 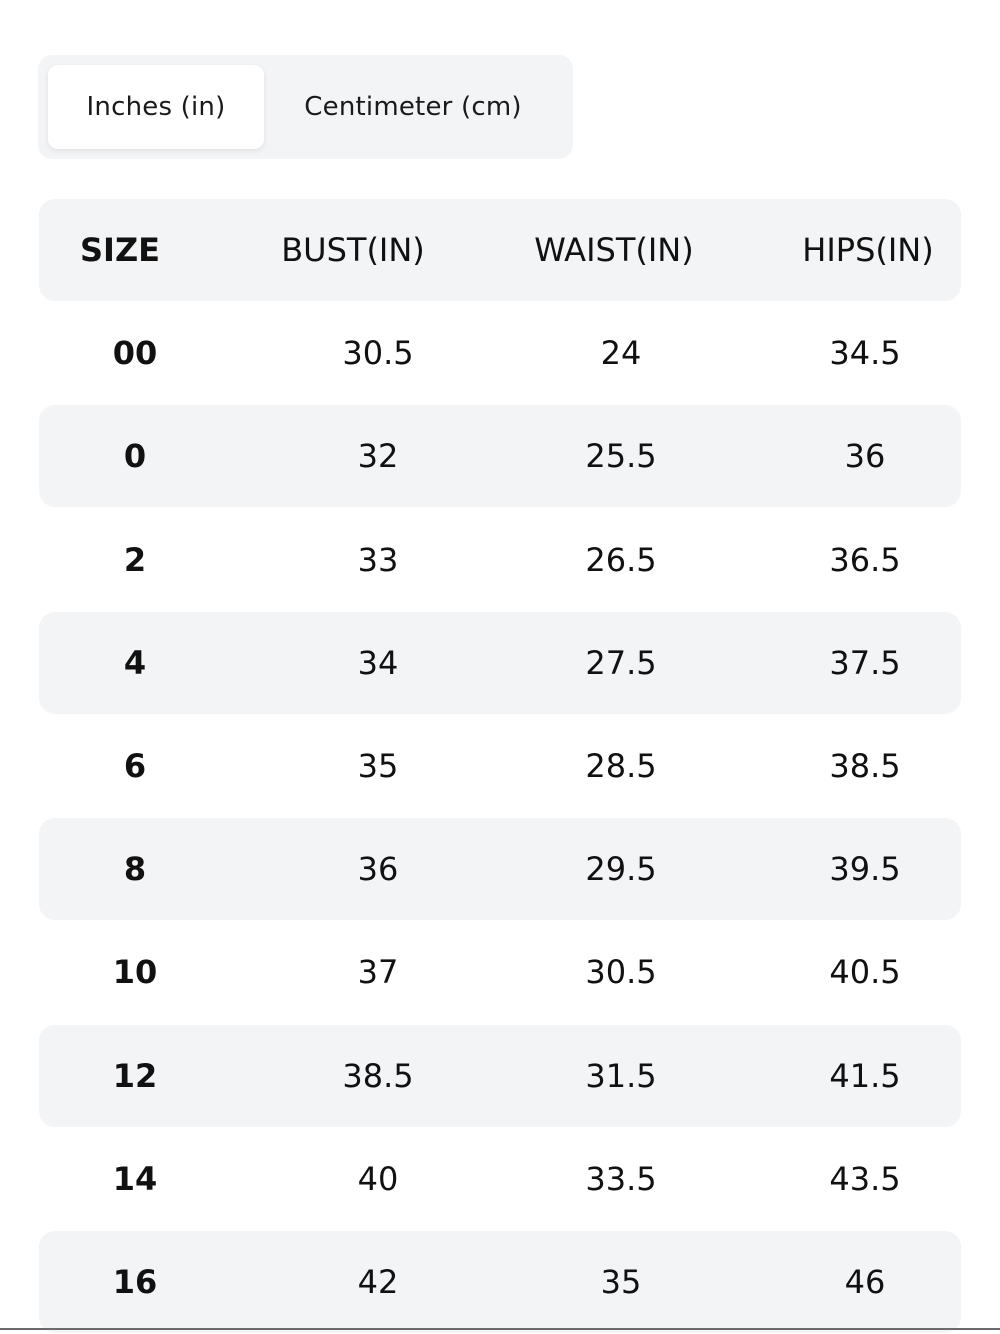 What do you see at coordinates (865, 456) in the screenshot?
I see `hips-cell: 36` at bounding box center [865, 456].